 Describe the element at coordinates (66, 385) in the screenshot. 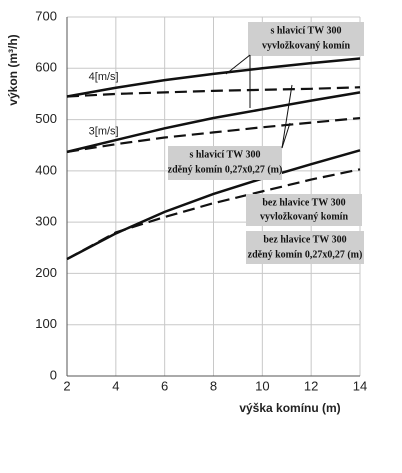

I see `x-tick-label: 2` at that location.